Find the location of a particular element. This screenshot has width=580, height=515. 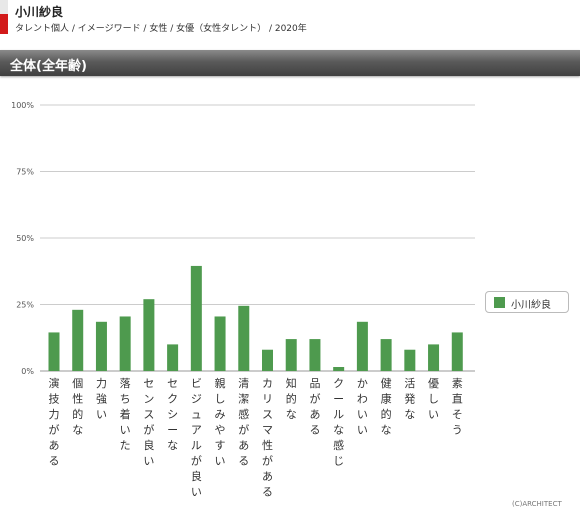

x-tick-label: 清潔感がある is located at coordinates (243, 422).